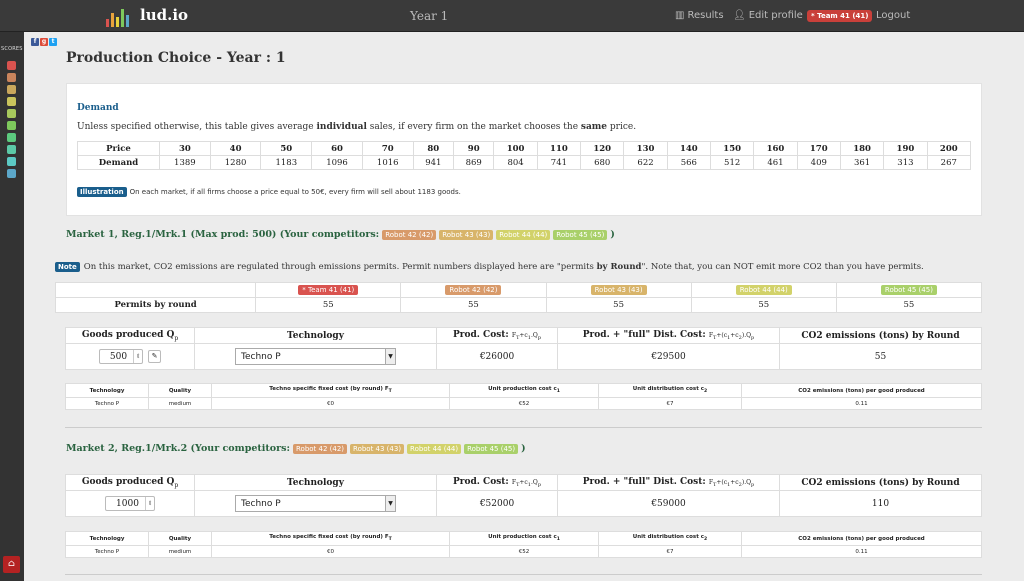 The width and height of the screenshot is (1024, 581). Describe the element at coordinates (905, 148) in the screenshot. I see `price-cell: 190` at that location.